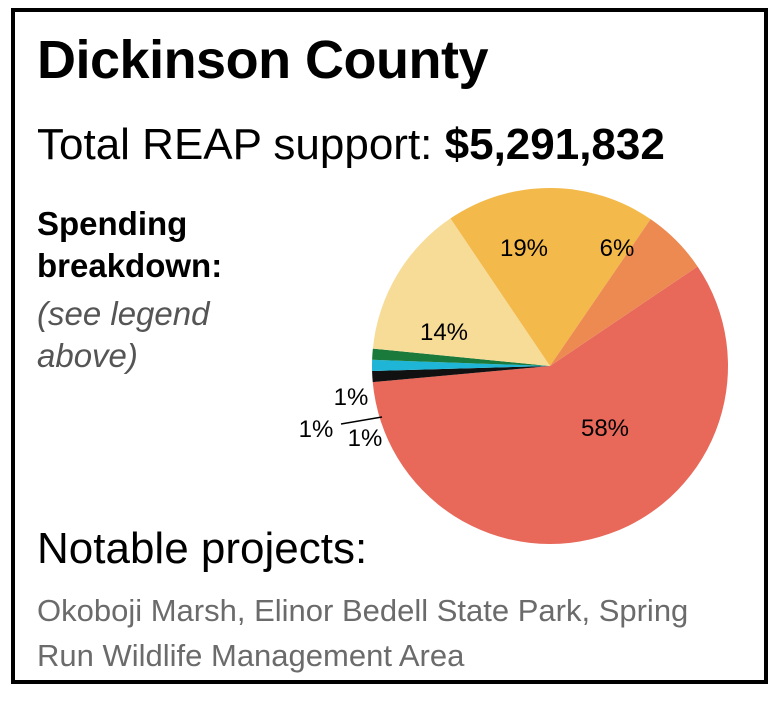 The height and width of the screenshot is (701, 782). I want to click on slice-green-1-label: 1%, so click(351, 397).